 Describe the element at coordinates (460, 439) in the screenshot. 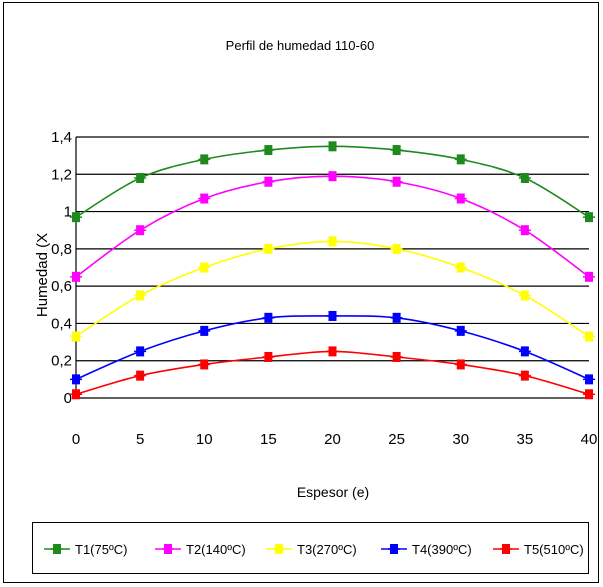

I see `x-tick-label: 30` at that location.